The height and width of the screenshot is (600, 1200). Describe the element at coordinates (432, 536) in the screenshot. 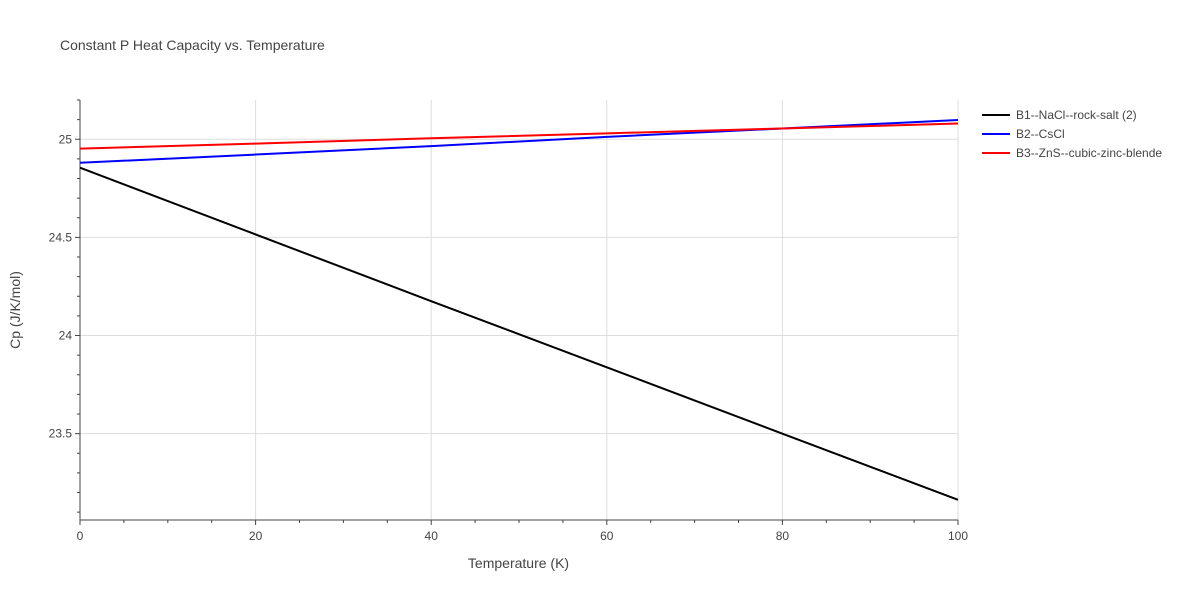

I see `x-tick-label: 40` at that location.